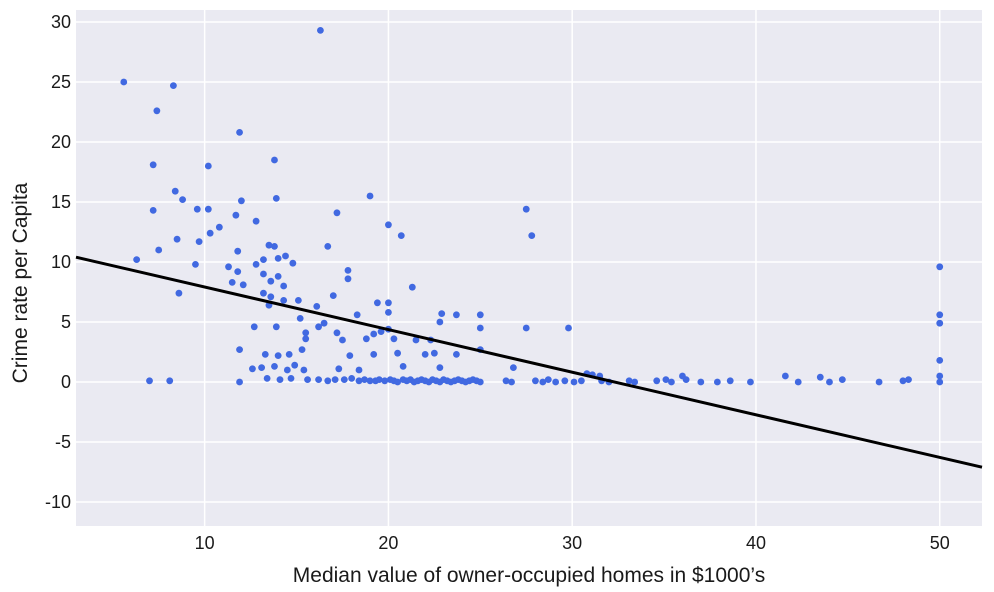 This screenshot has height=592, width=994. I want to click on y-tick-label: 15, so click(61, 202).